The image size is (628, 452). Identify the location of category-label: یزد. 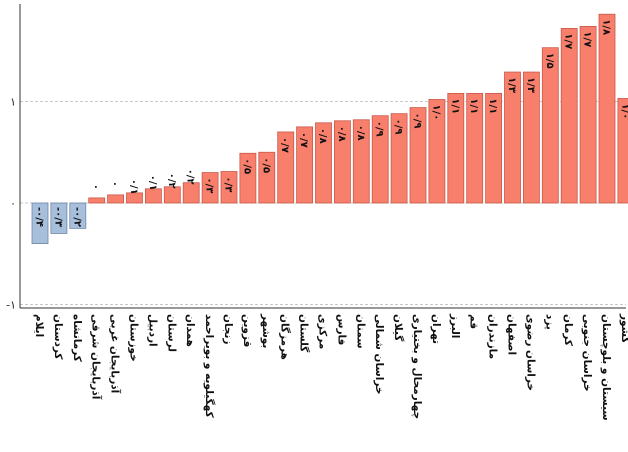
(549, 322).